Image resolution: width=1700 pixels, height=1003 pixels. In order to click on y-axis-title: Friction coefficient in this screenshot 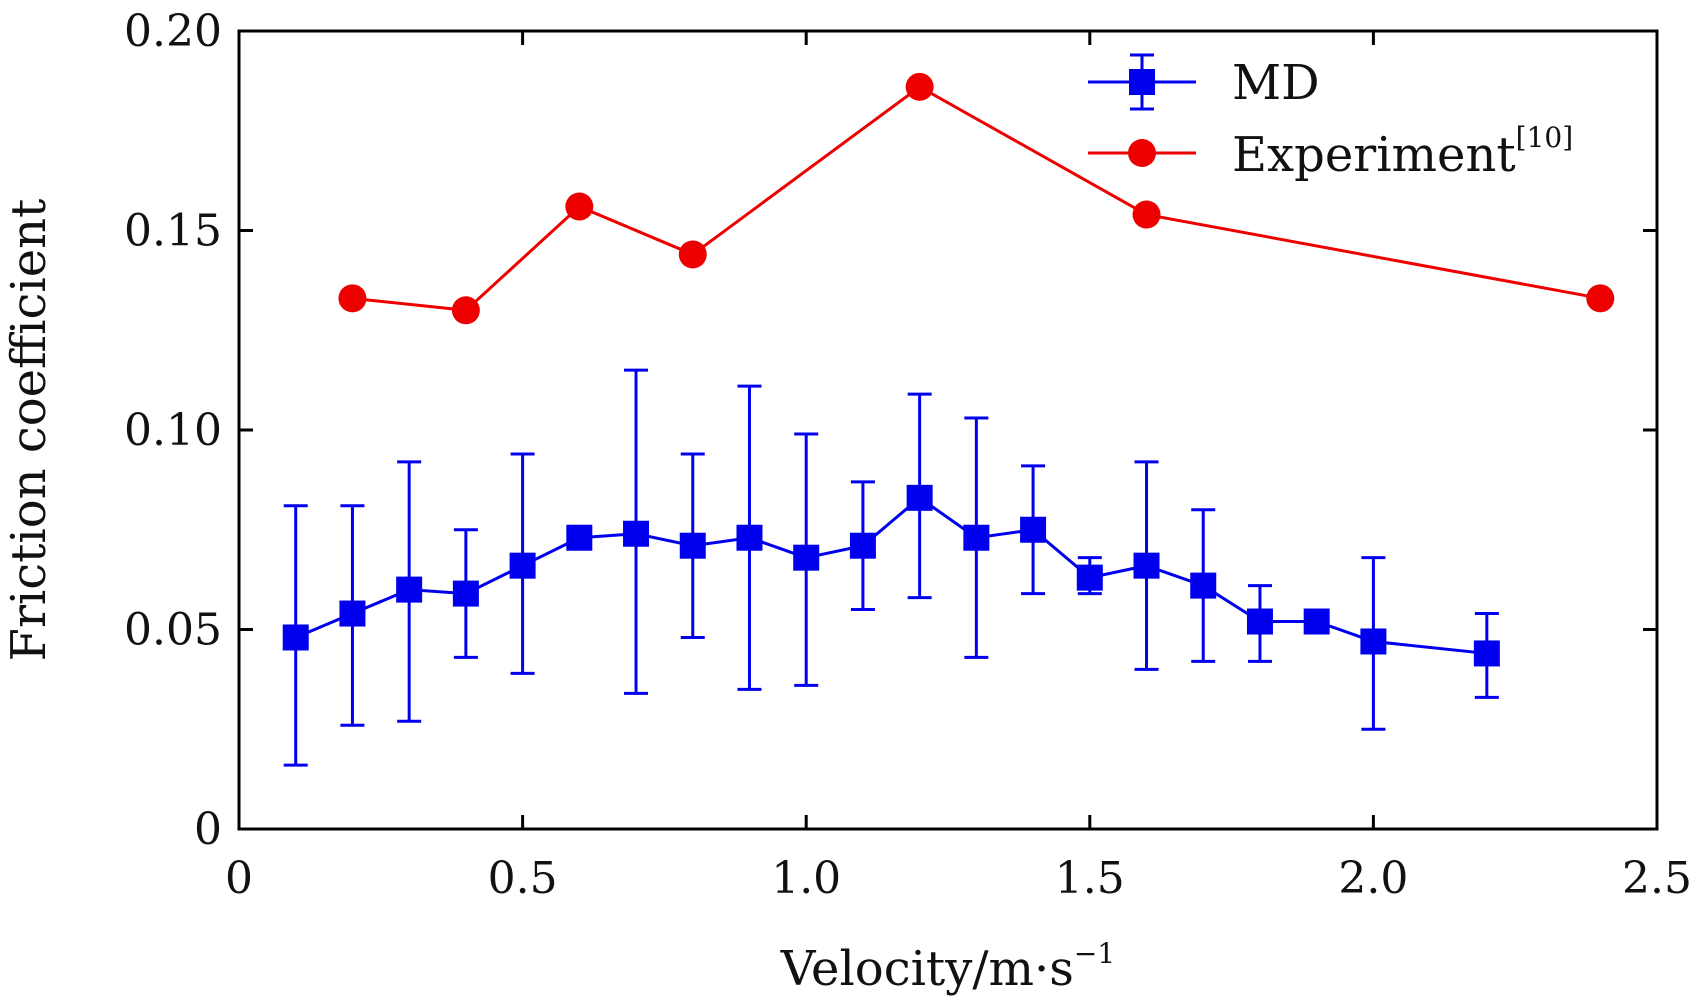, I will do `click(29, 430)`.